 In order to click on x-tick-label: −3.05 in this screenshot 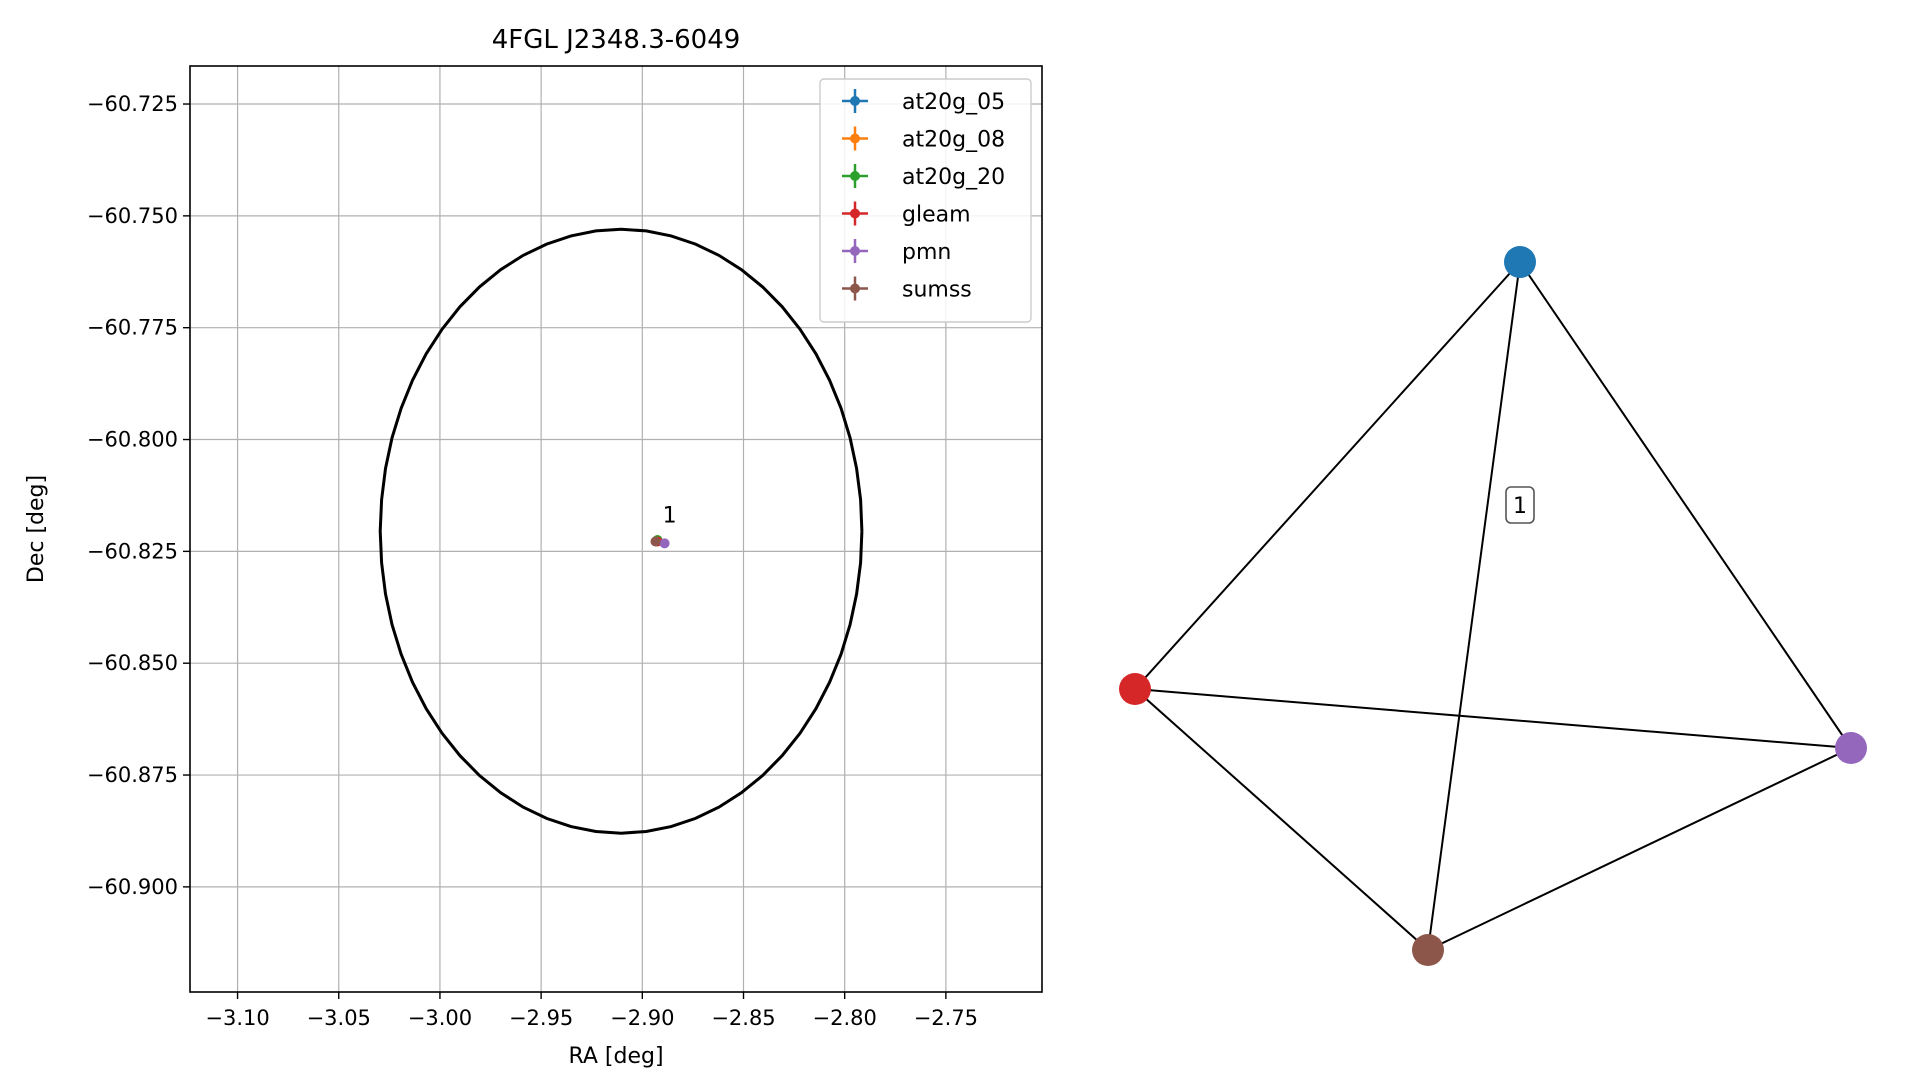, I will do `click(339, 1018)`.